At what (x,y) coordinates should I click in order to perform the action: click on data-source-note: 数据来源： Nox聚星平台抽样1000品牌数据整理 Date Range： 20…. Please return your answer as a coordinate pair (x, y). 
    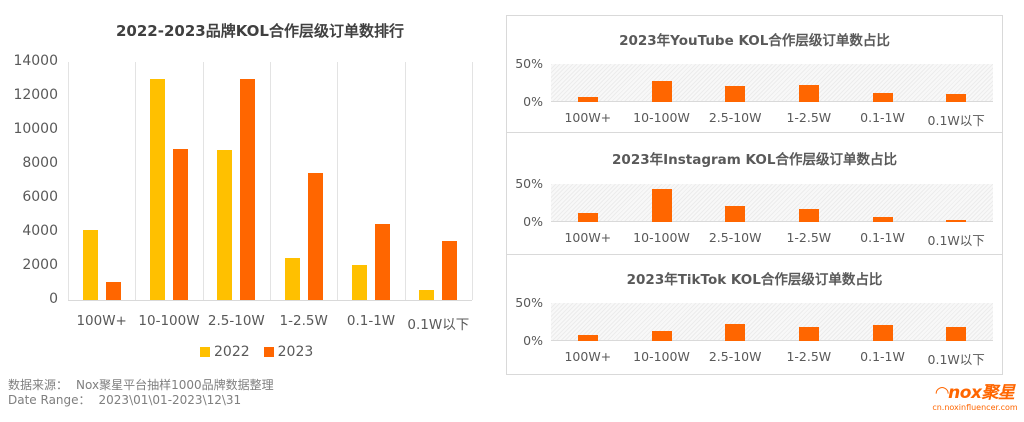
    Looking at the image, I should click on (141, 393).